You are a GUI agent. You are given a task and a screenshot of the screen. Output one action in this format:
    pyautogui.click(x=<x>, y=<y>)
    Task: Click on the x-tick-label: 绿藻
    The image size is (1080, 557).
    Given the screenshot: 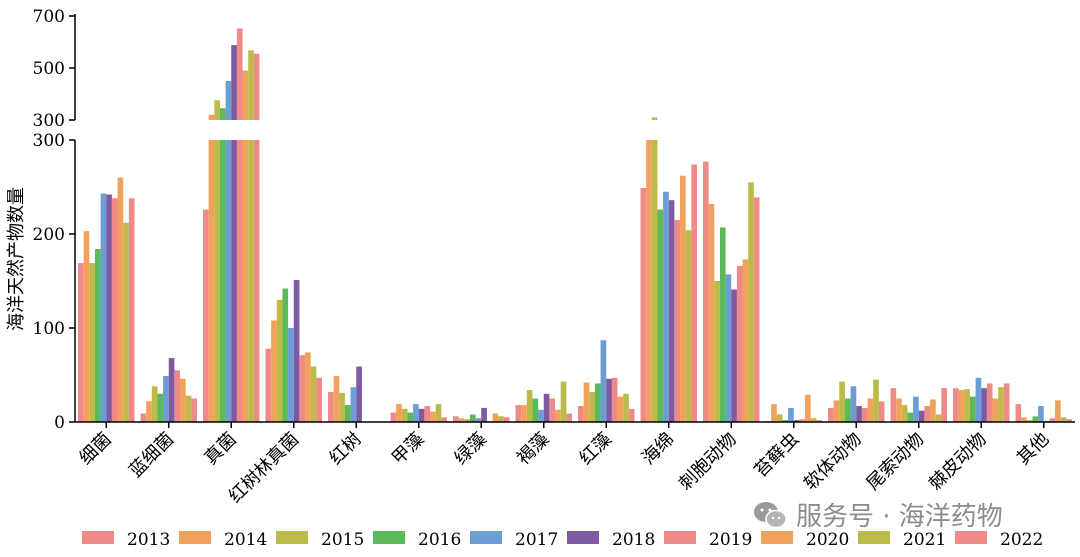 What is the action you would take?
    pyautogui.click(x=470, y=449)
    